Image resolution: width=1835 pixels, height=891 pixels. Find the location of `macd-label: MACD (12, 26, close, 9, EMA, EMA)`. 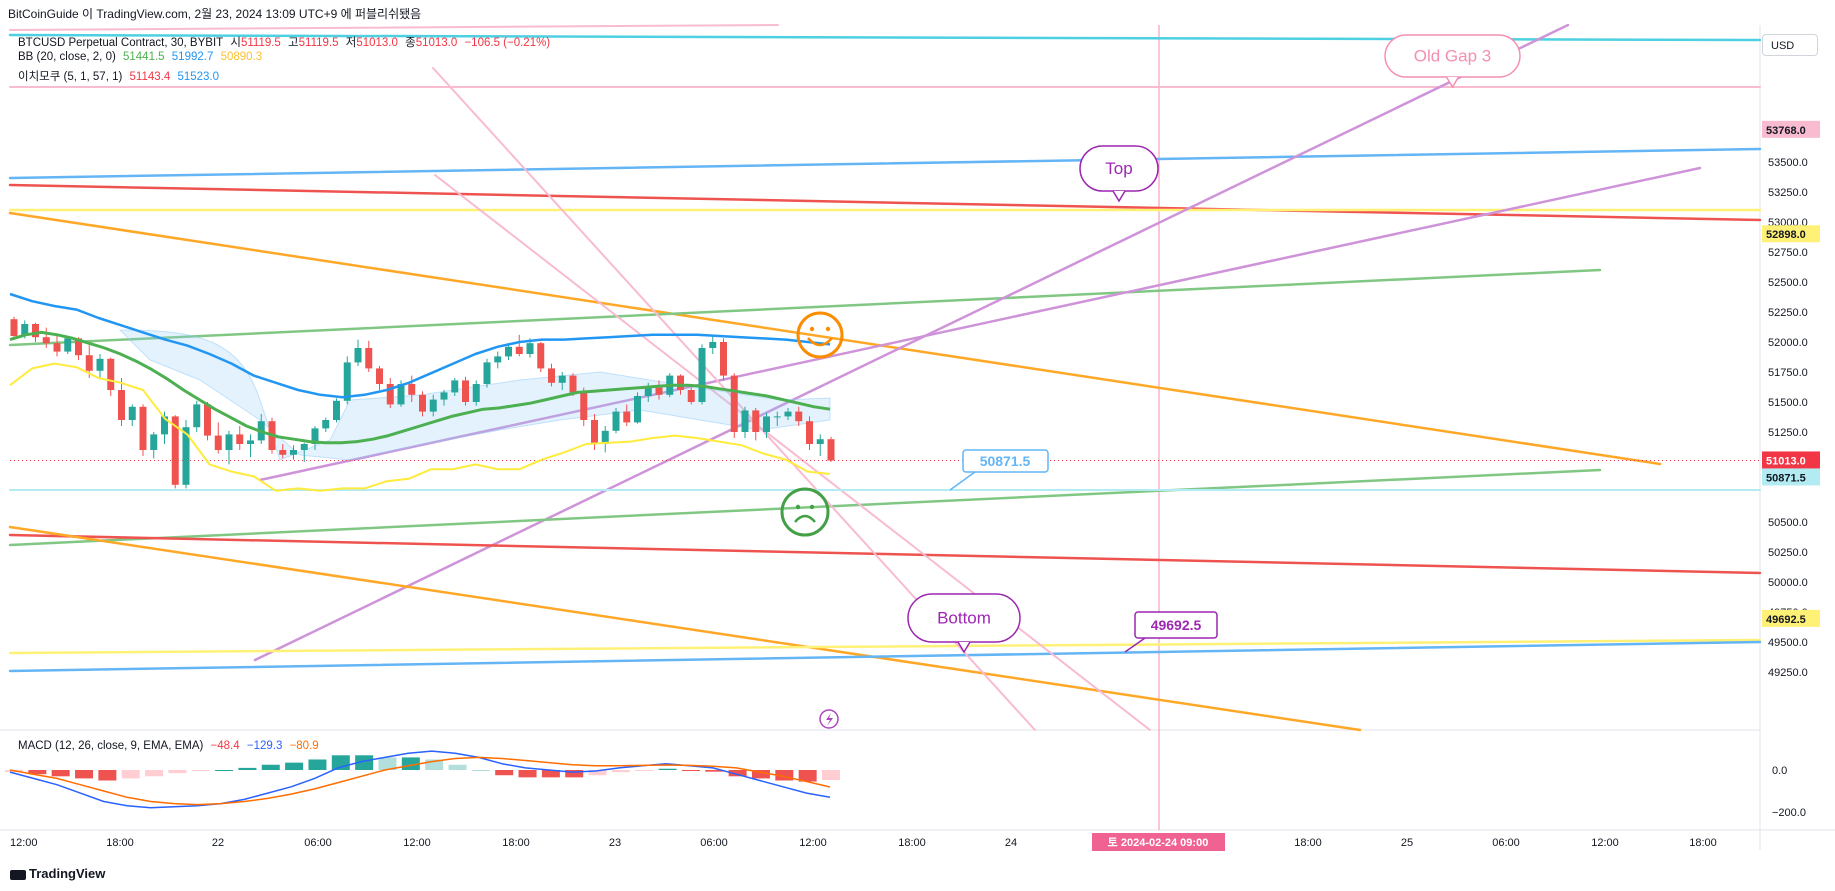

macd-label: MACD (12, 26, close, 9, EMA, EMA) is located at coordinates (111, 746).